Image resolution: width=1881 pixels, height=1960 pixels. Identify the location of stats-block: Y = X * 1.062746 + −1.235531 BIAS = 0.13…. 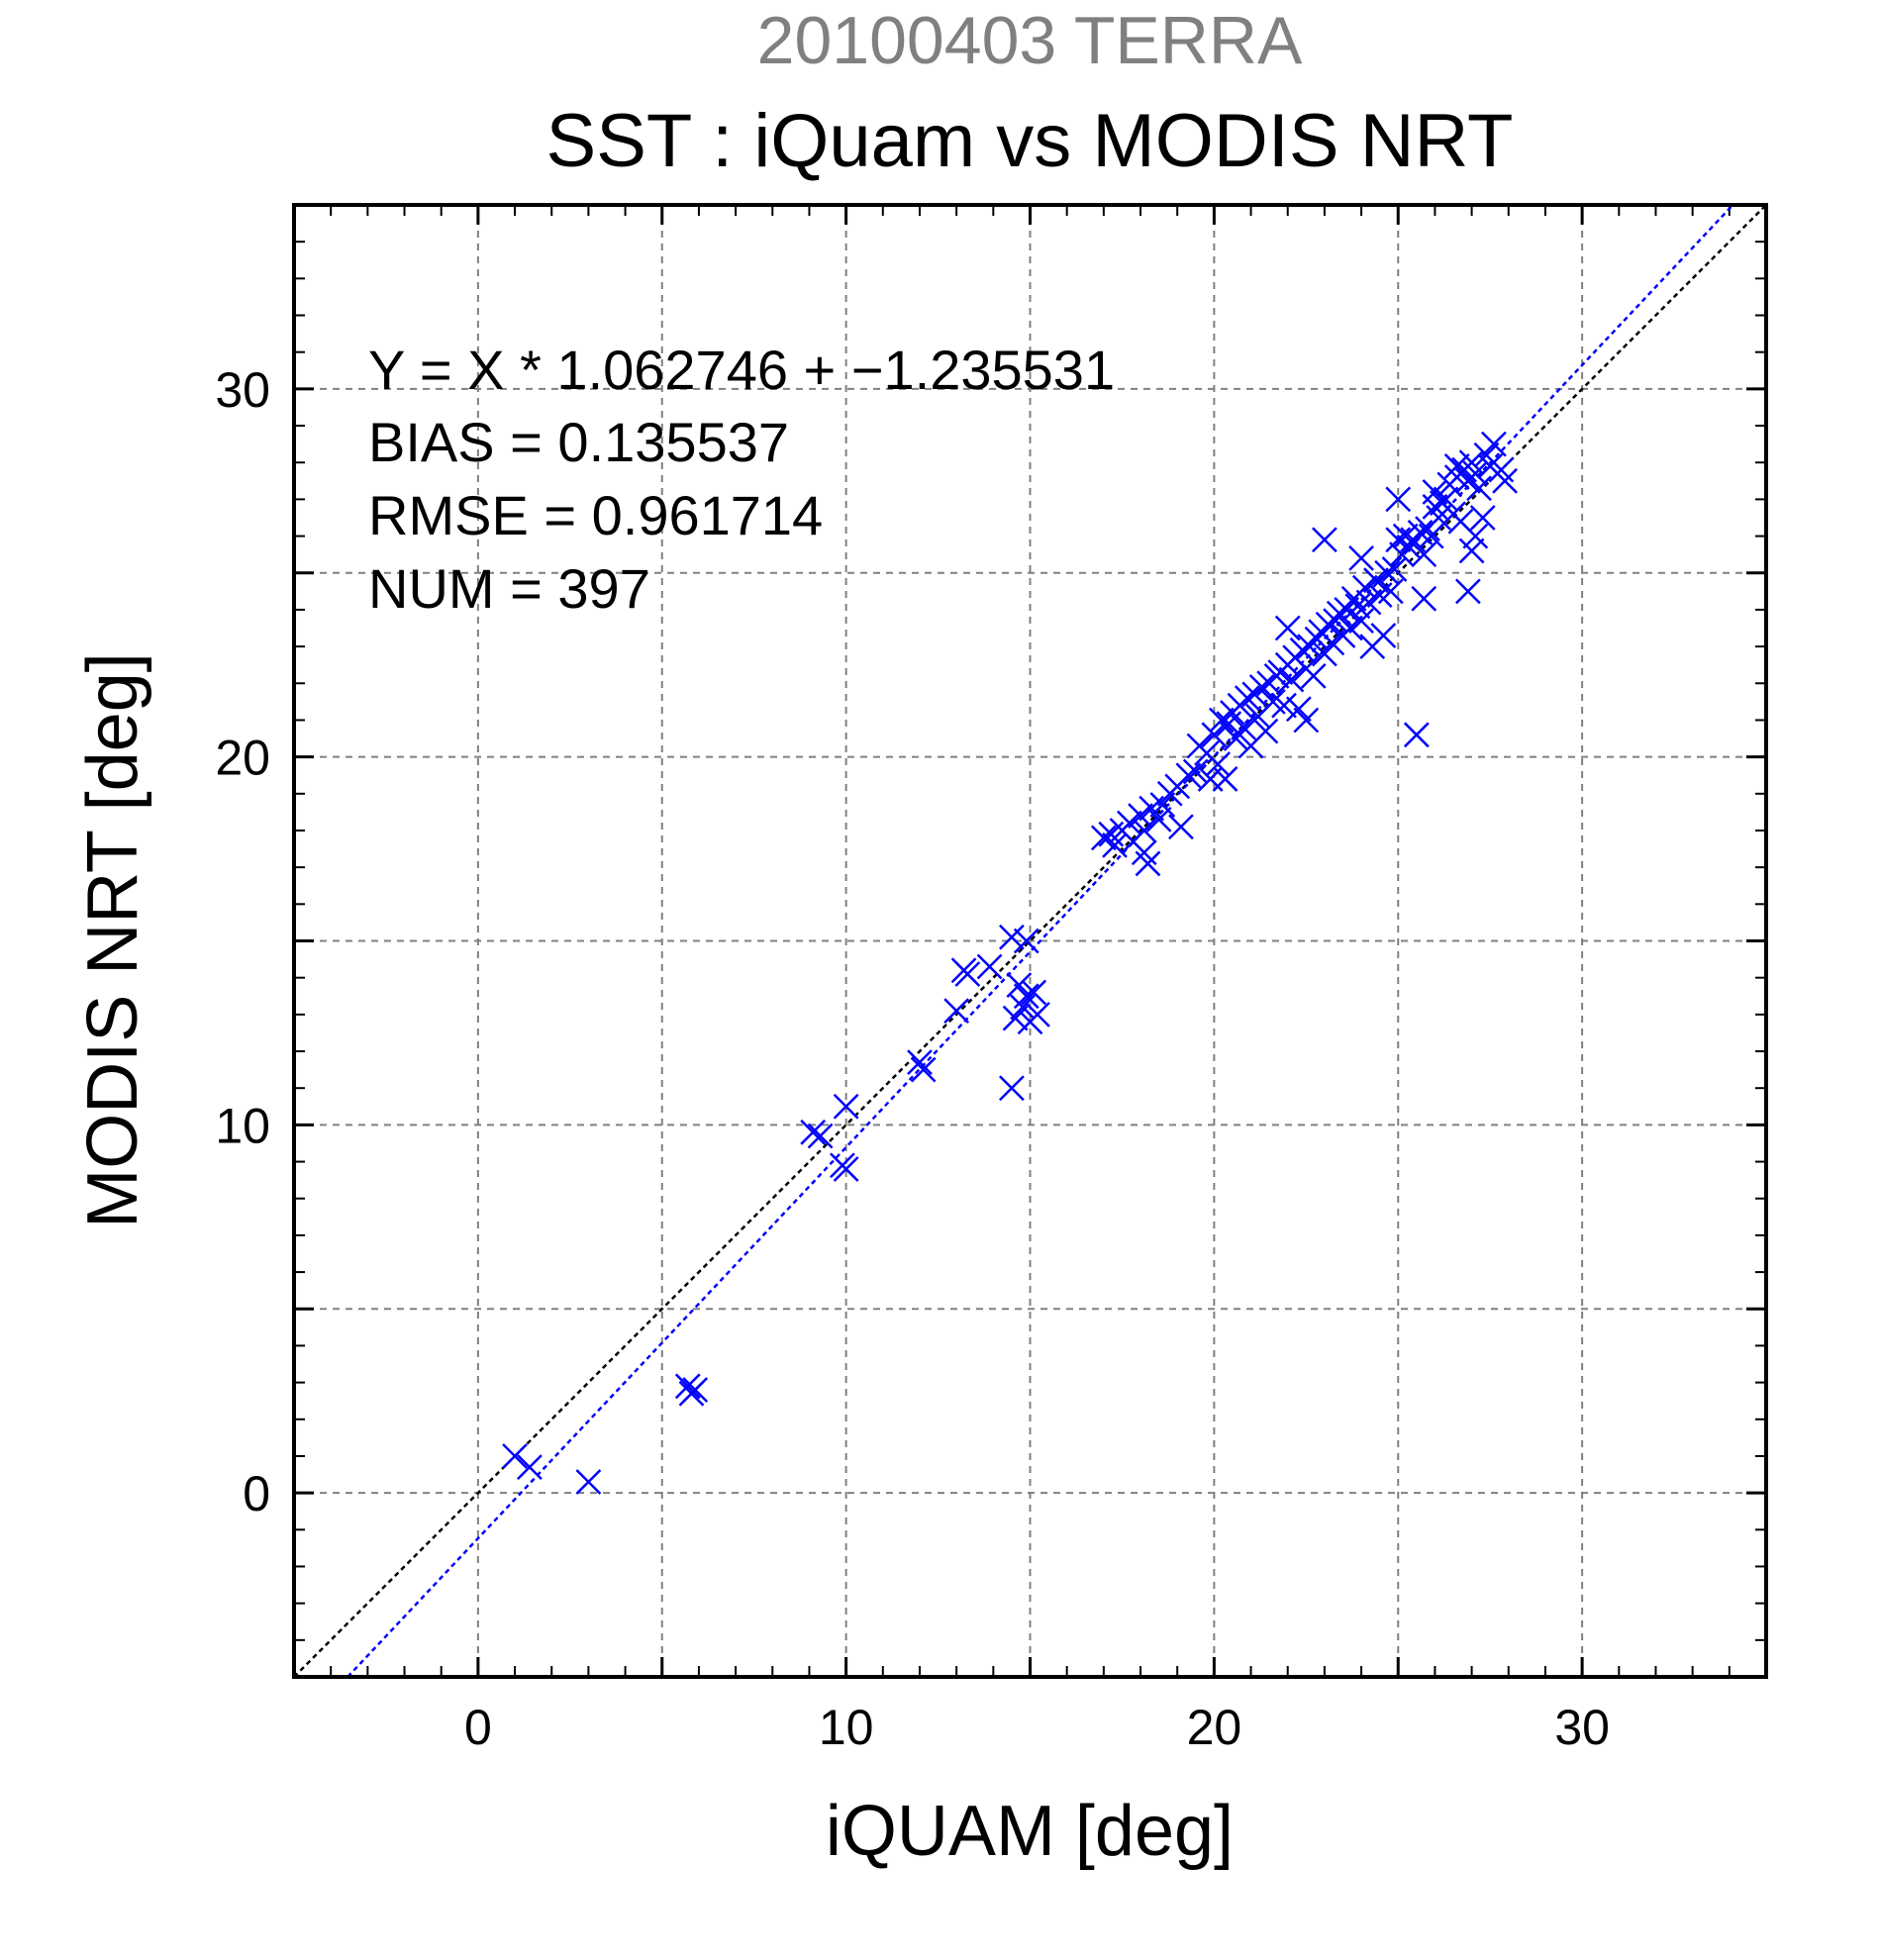
(742, 479).